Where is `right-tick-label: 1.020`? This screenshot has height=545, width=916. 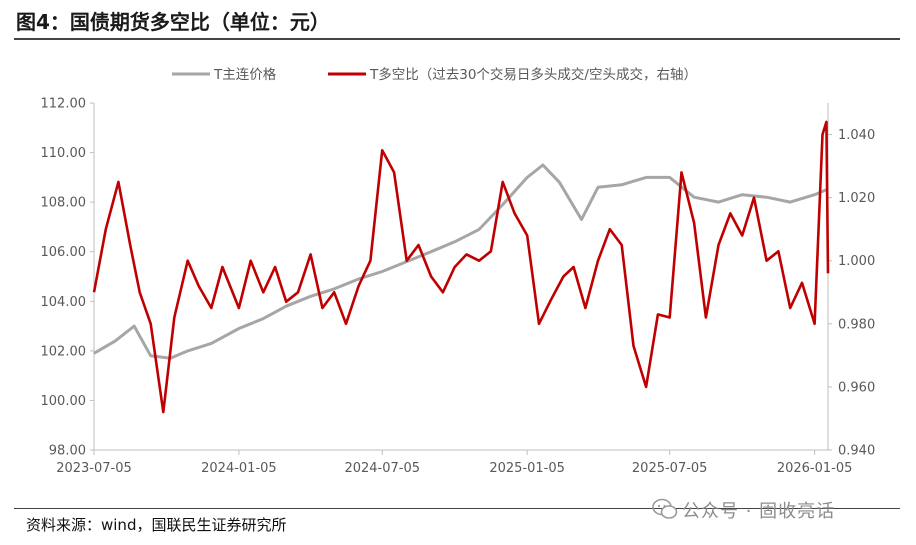
right-tick-label: 1.020 is located at coordinates (856, 198).